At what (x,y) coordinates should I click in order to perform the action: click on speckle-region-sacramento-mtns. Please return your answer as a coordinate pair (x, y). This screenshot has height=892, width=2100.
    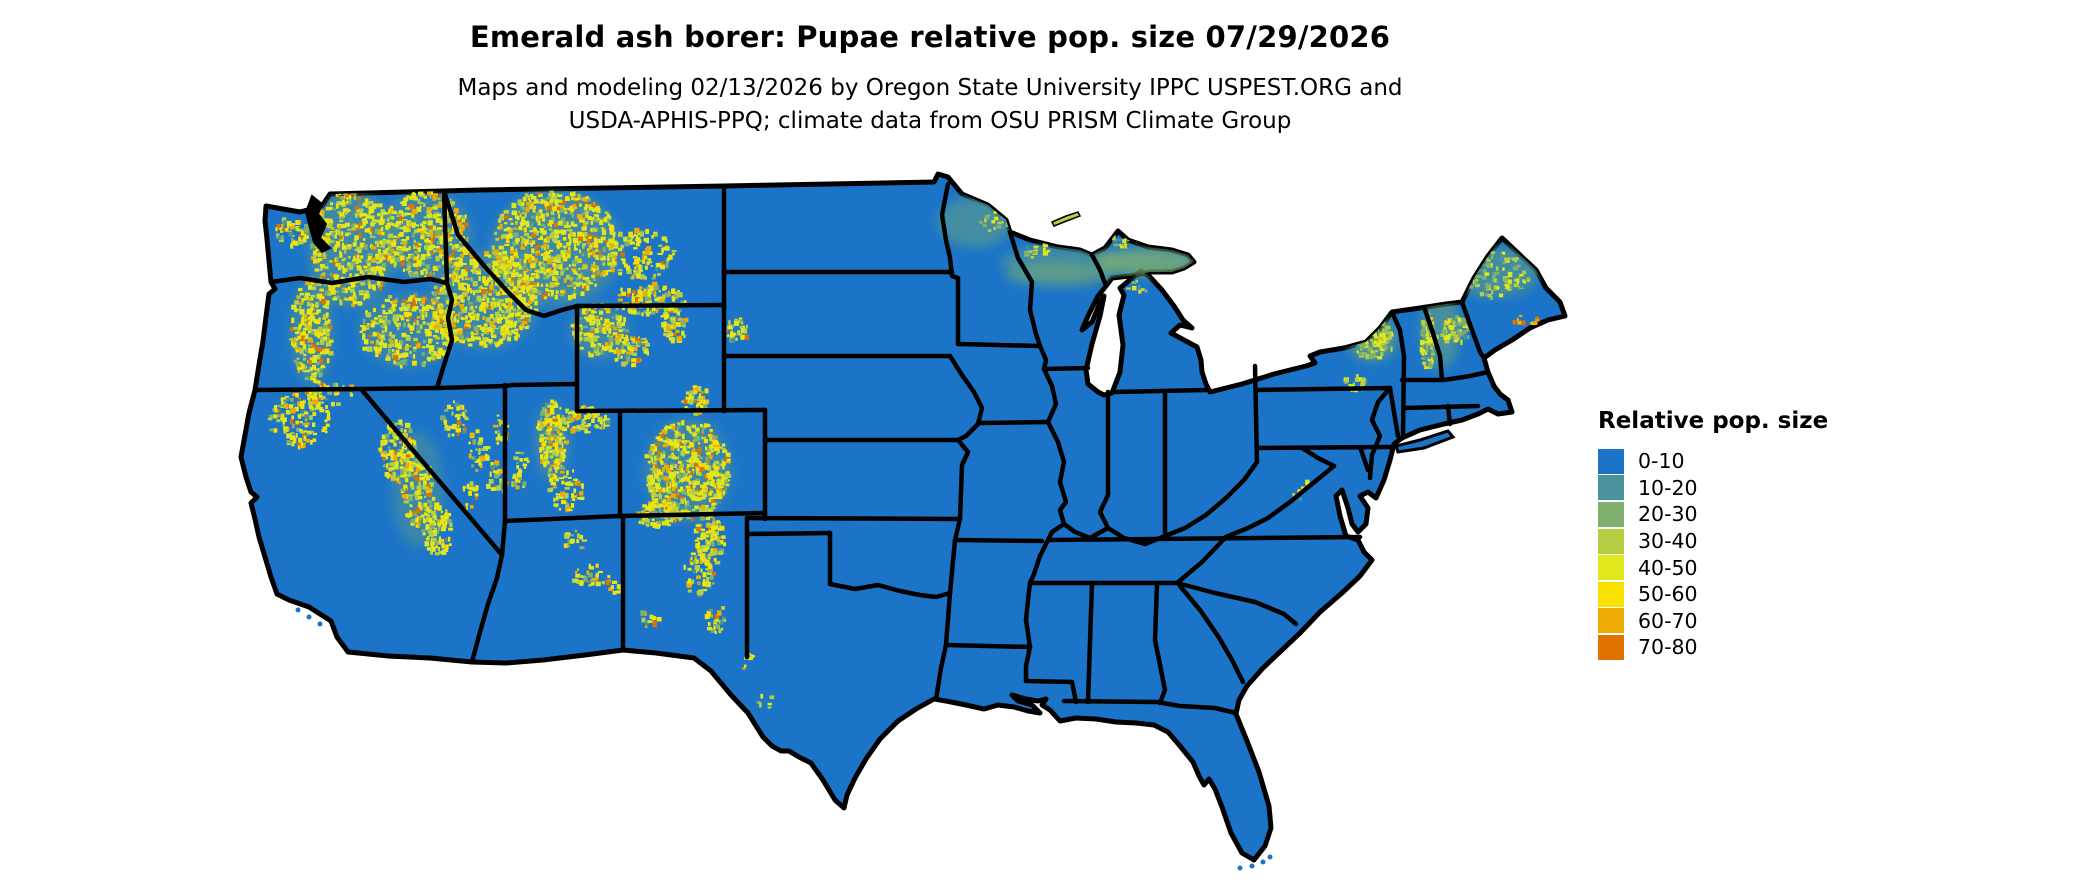
    Looking at the image, I should click on (715, 620).